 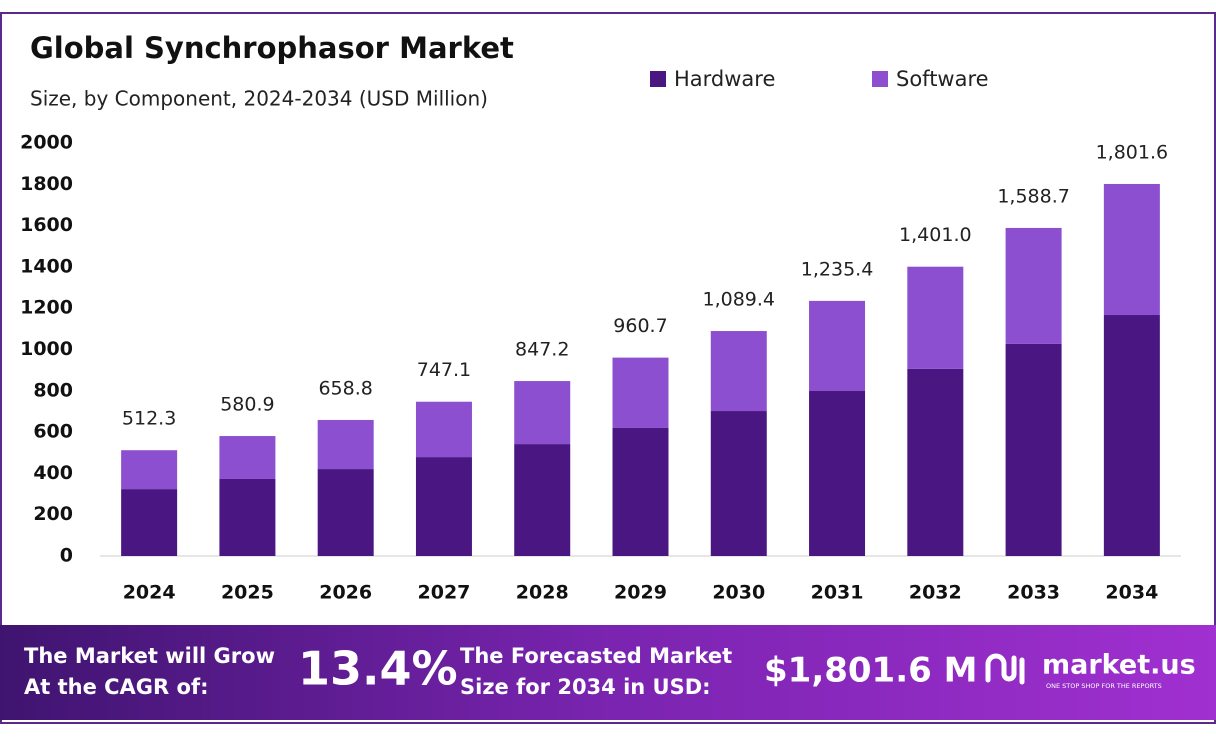 I want to click on x-tick-label: 2027, so click(x=444, y=593).